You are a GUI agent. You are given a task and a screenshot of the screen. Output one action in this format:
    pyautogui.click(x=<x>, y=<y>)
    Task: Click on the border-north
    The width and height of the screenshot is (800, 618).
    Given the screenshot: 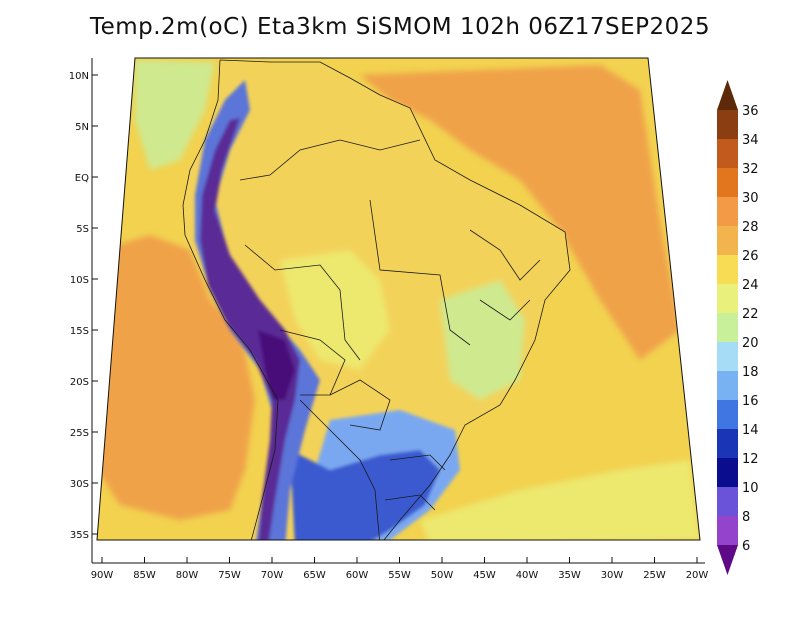 What is the action you would take?
    pyautogui.click(x=330, y=160)
    